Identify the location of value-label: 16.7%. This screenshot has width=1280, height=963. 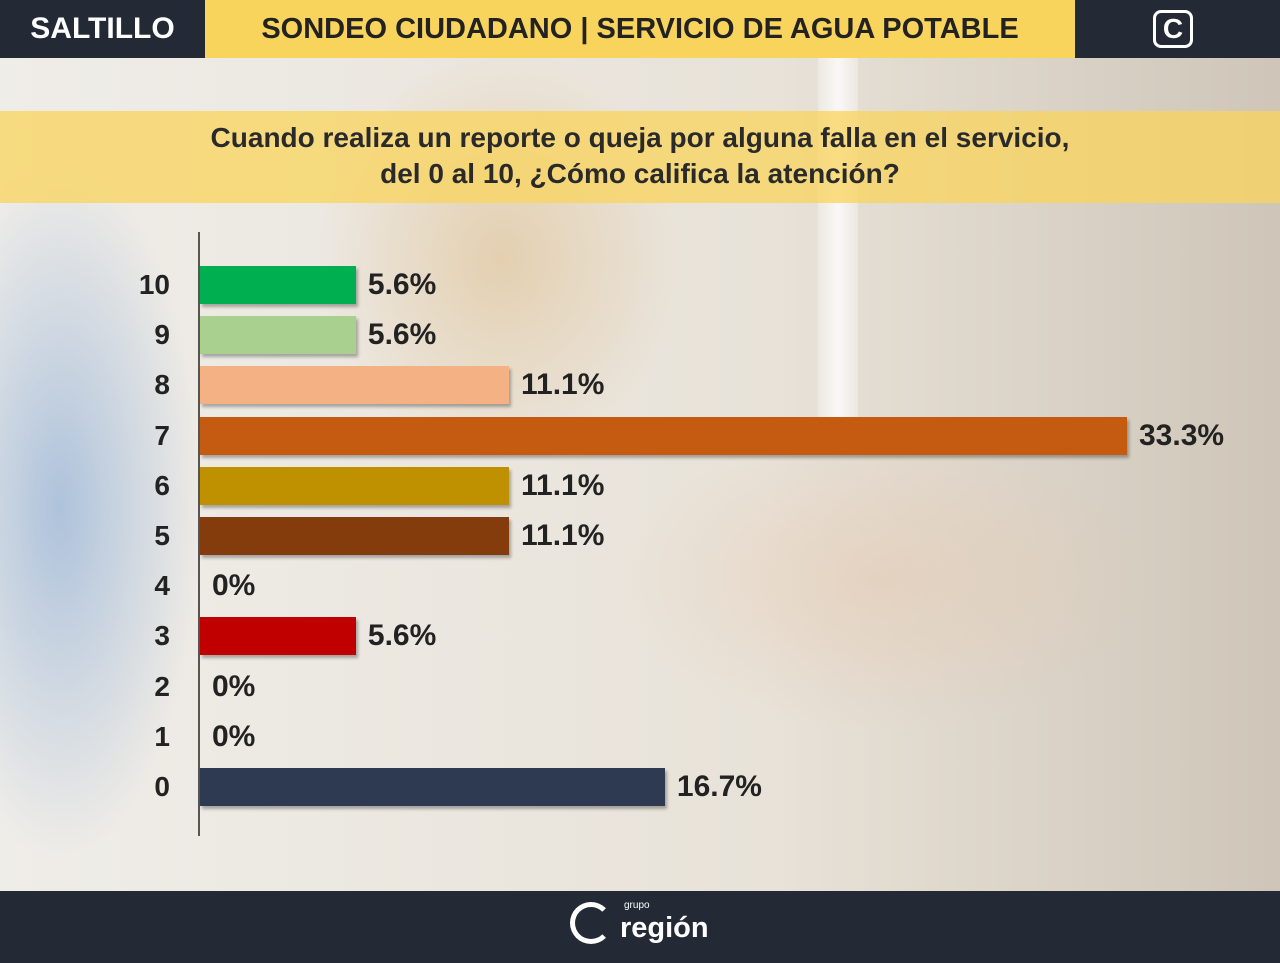
(719, 786).